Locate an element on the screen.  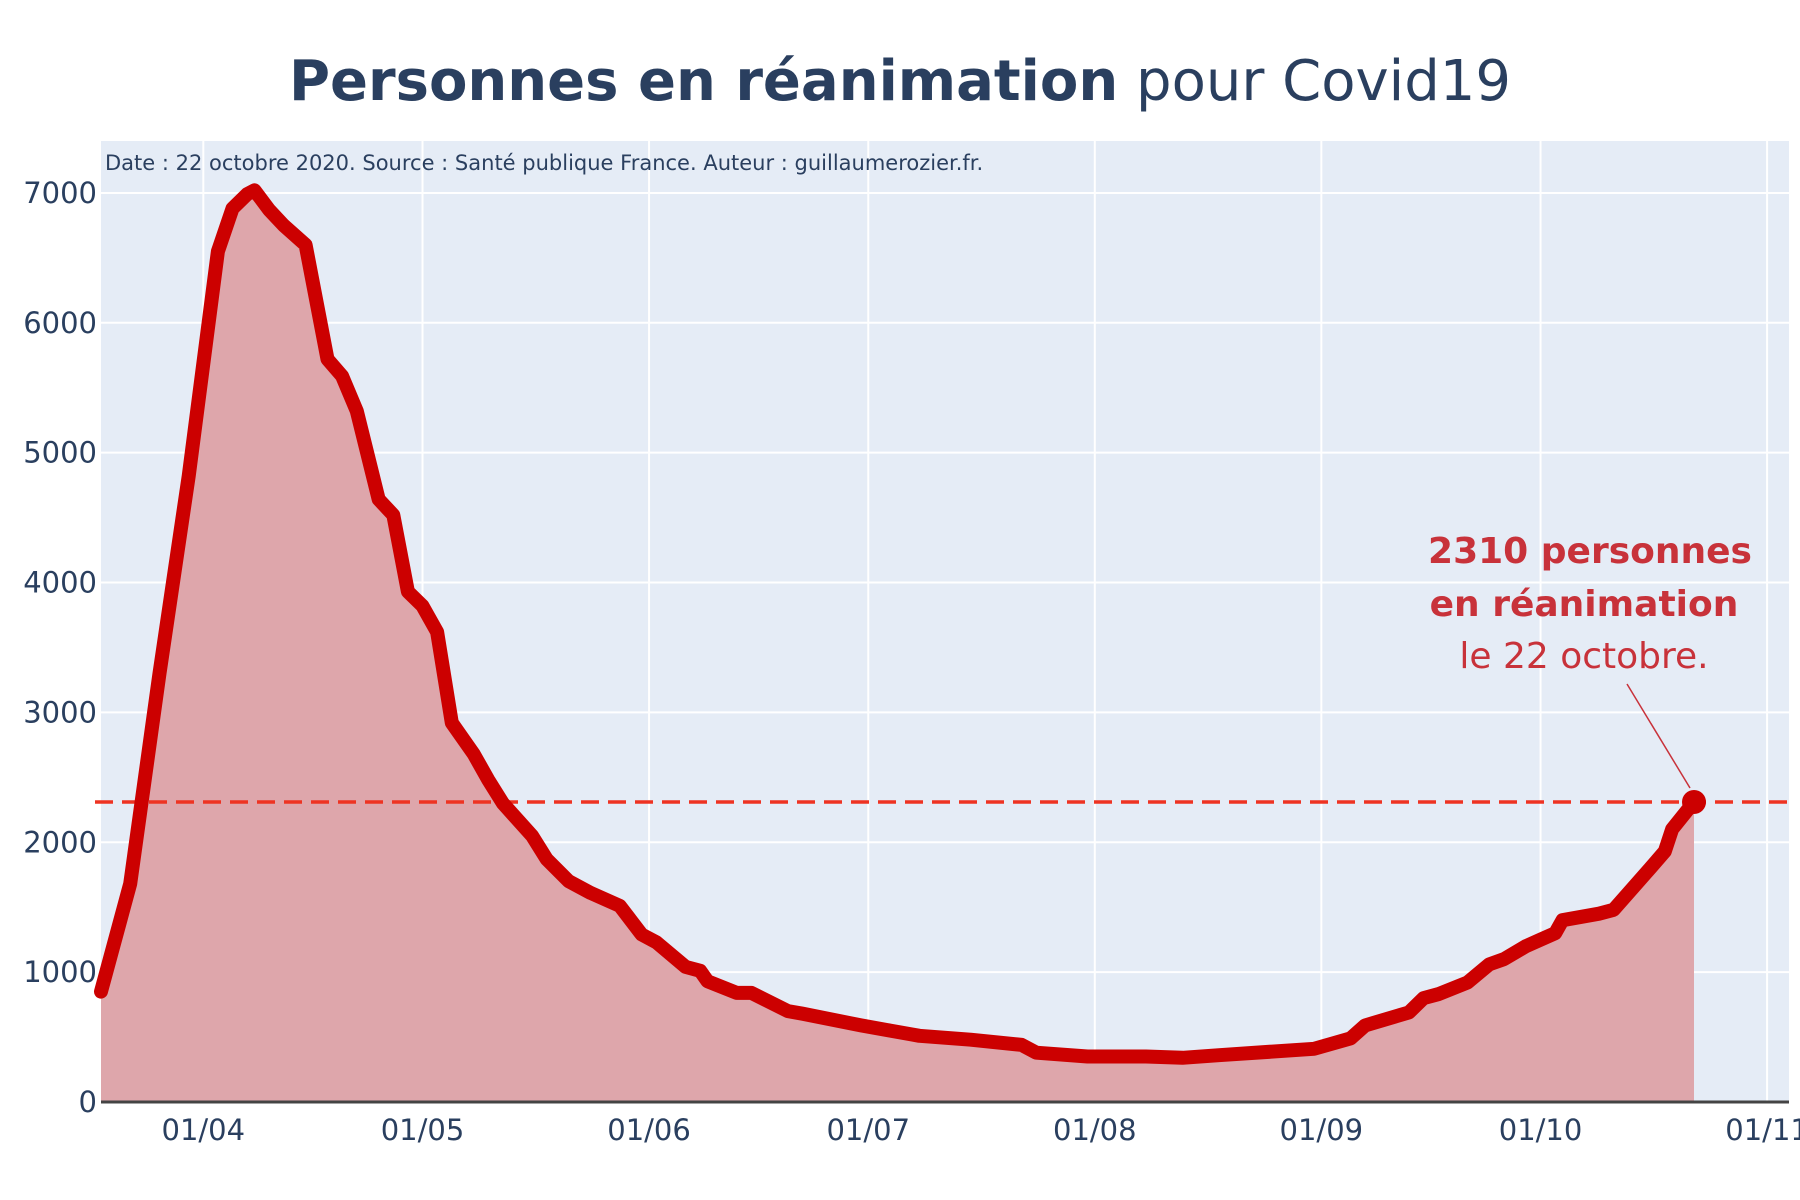
y-tick-label: 4000 is located at coordinates (60, 583).